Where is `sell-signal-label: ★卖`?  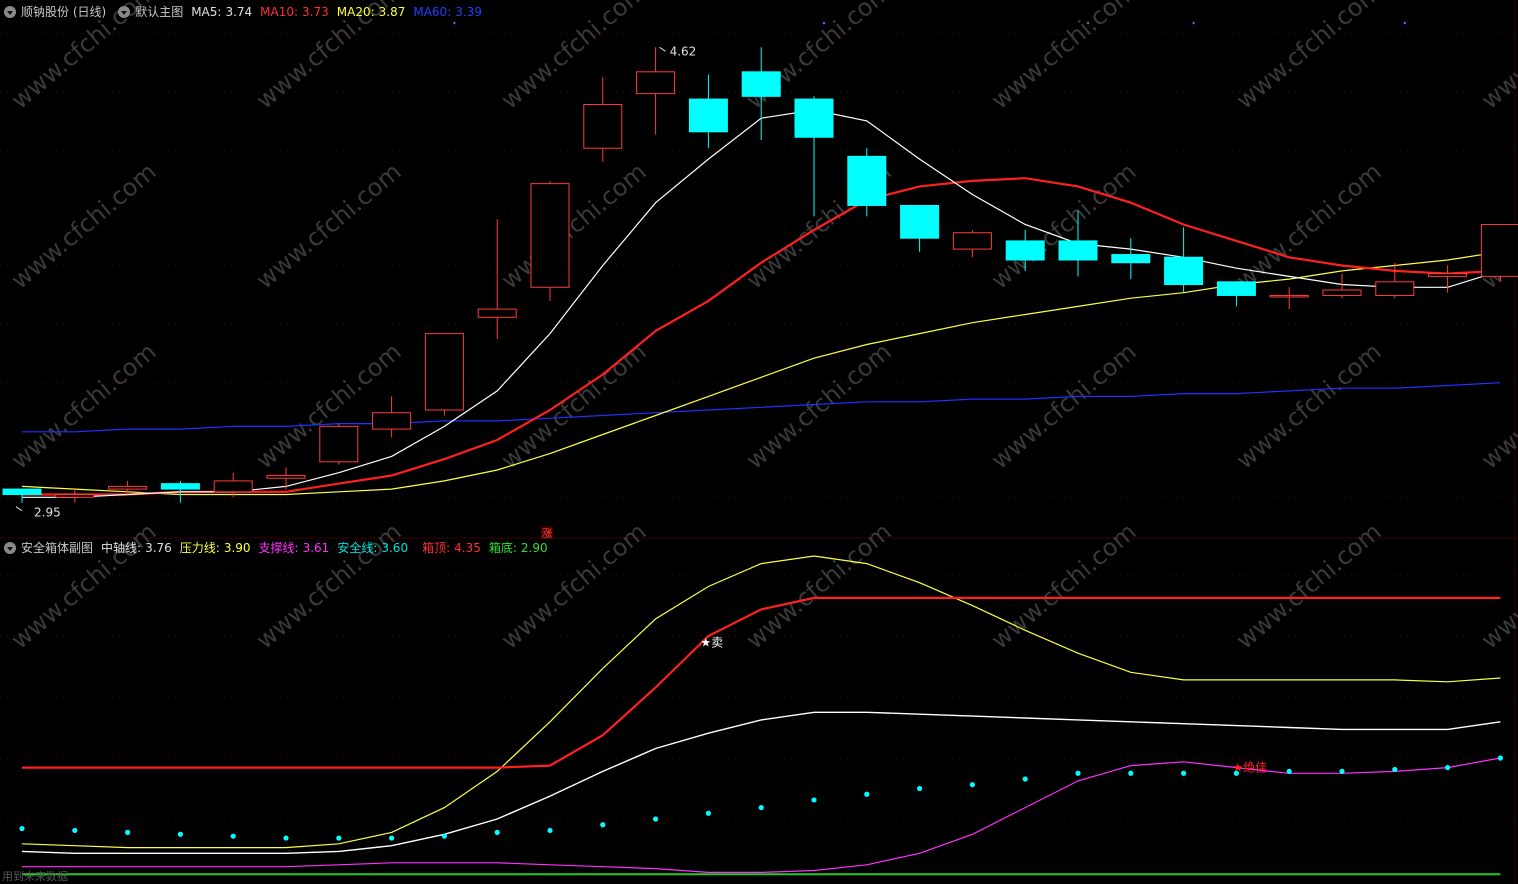
sell-signal-label: ★卖 is located at coordinates (711, 642).